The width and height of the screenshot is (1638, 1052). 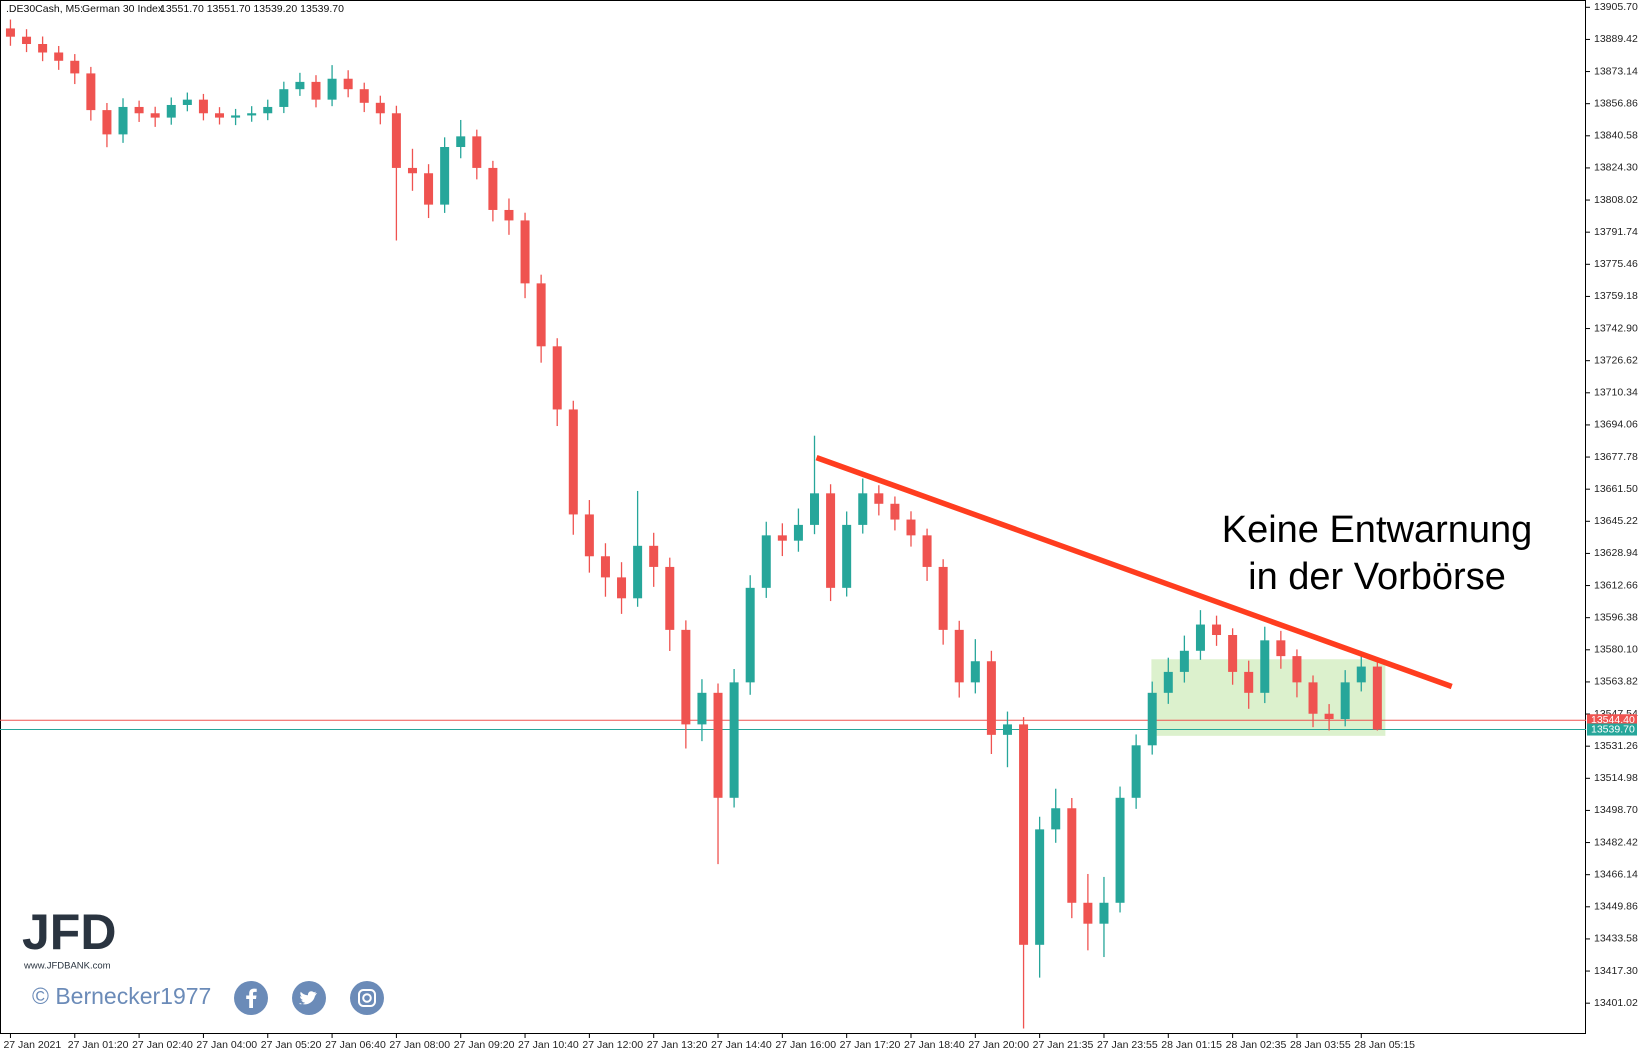 What do you see at coordinates (123, 9) in the screenshot?
I see `instrument-name: German 30 Index` at bounding box center [123, 9].